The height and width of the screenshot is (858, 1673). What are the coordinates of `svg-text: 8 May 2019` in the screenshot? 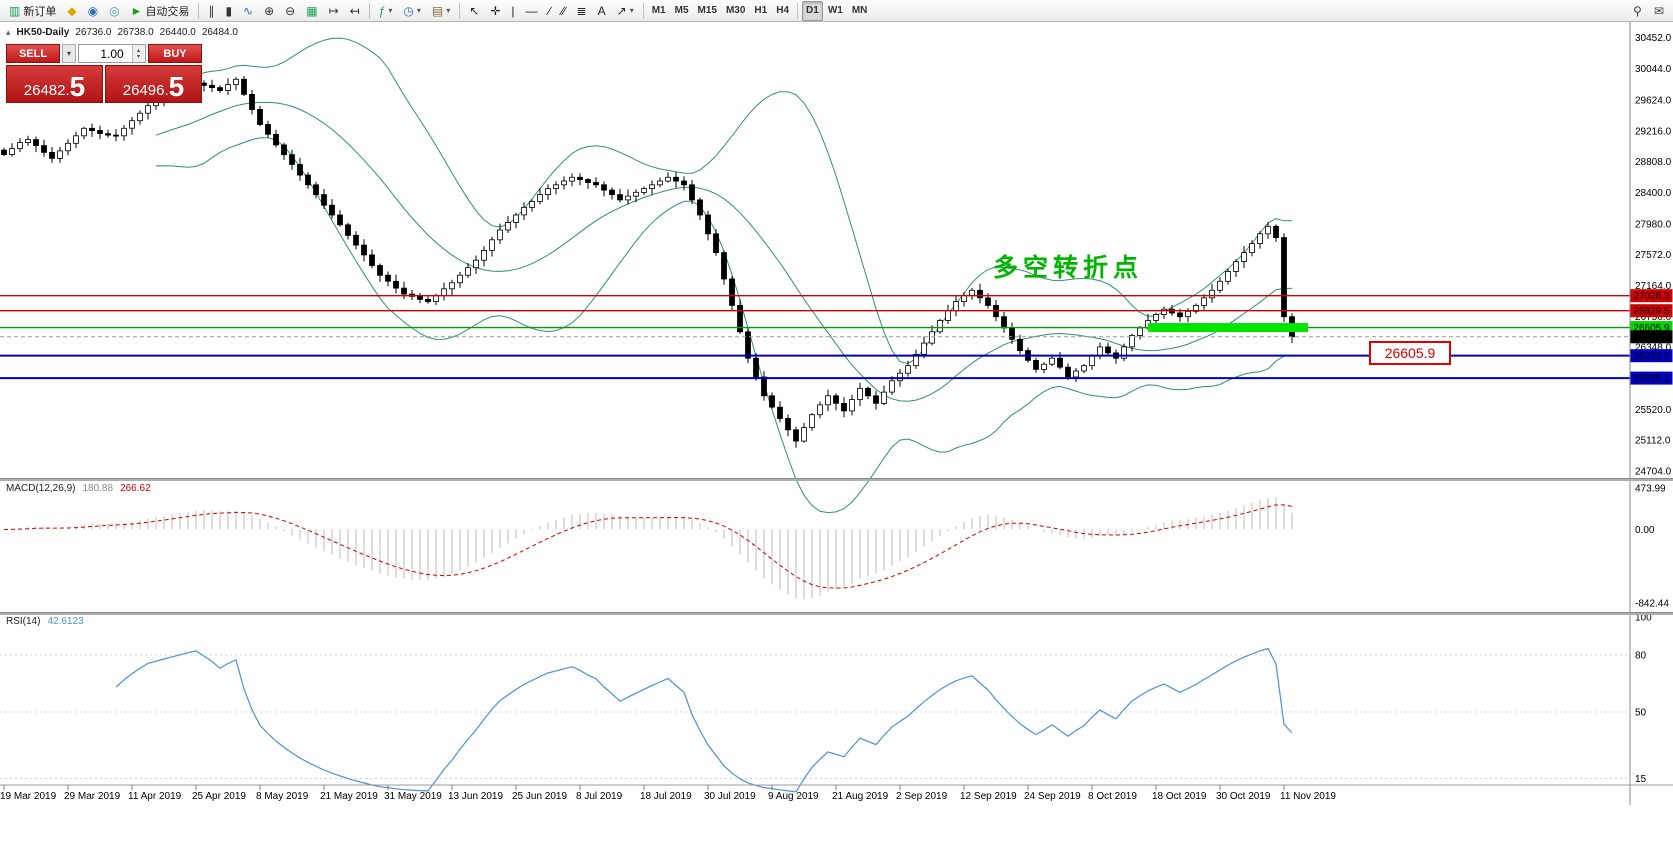 It's located at (282, 796).